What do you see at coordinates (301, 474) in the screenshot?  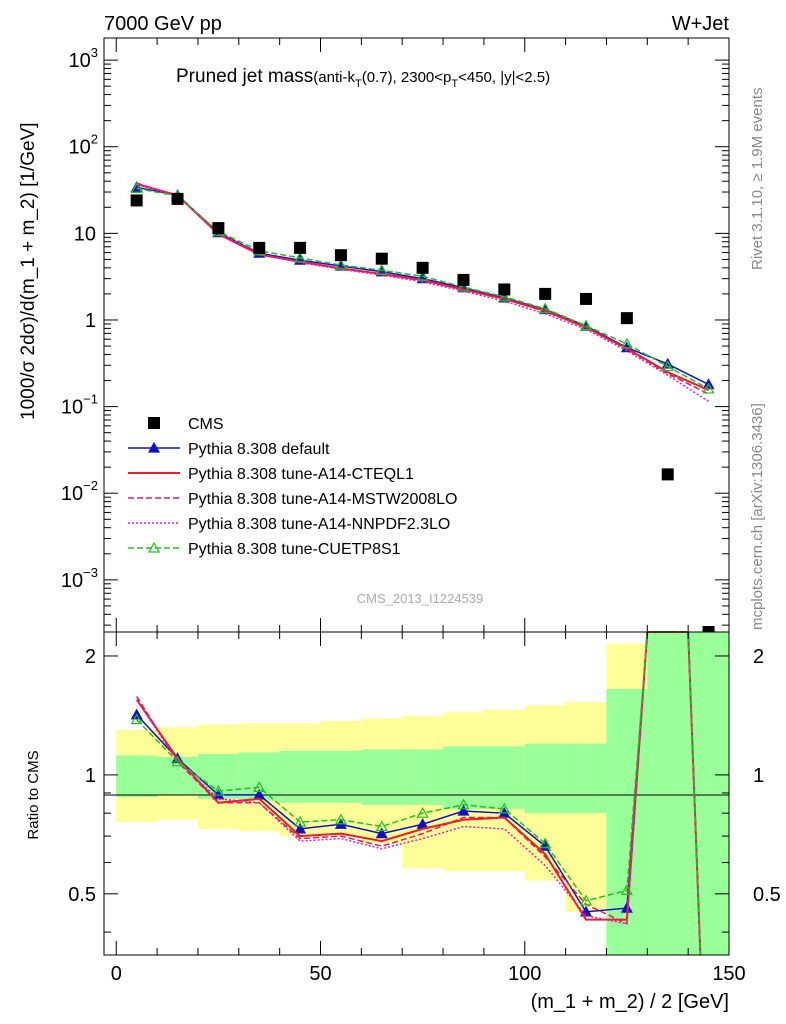 I see `legend-label-2: Pythia 8.308 tune-A14-CTEQL1` at bounding box center [301, 474].